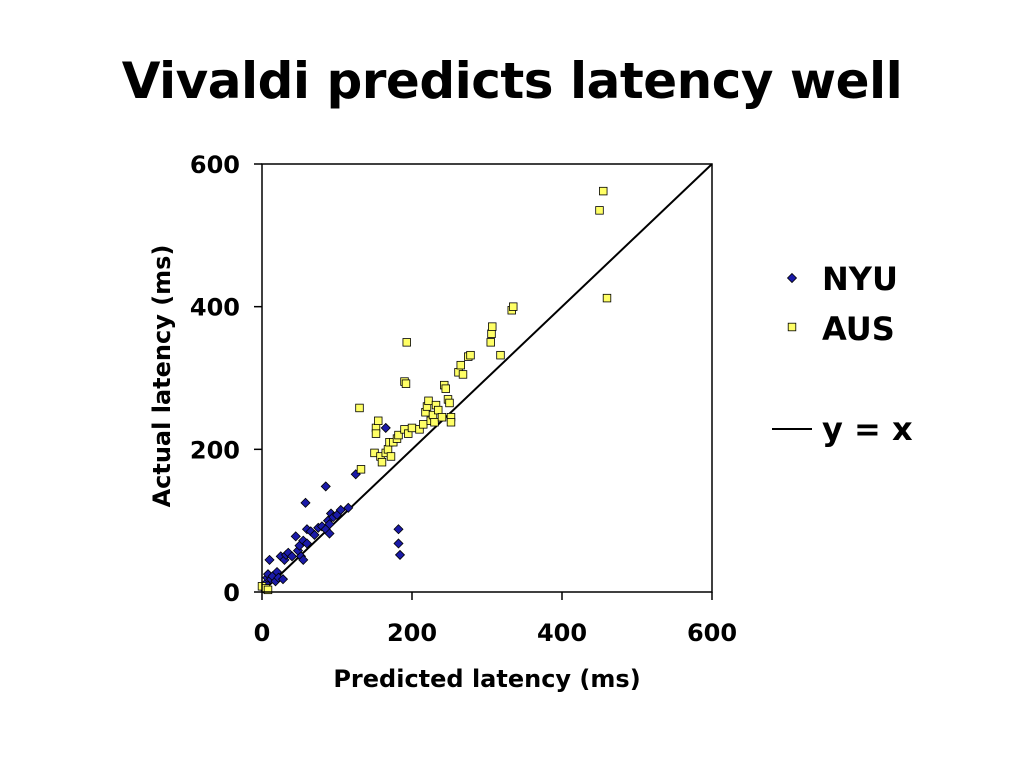 Image resolution: width=1024 pixels, height=768 pixels. I want to click on y-tick-label: 400, so click(215, 308).